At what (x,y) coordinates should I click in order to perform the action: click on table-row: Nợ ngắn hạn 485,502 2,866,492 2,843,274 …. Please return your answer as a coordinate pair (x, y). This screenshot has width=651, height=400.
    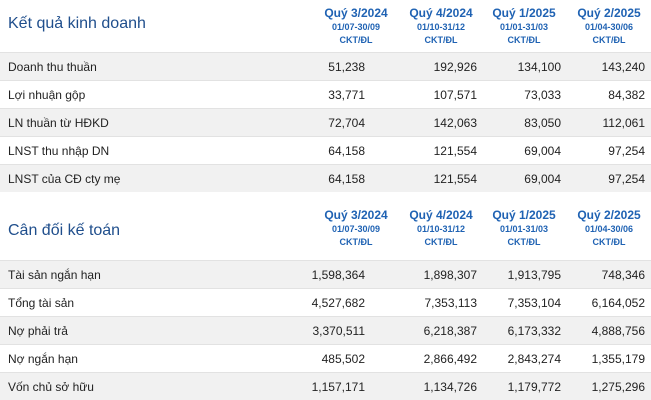
    Looking at the image, I should click on (325, 358).